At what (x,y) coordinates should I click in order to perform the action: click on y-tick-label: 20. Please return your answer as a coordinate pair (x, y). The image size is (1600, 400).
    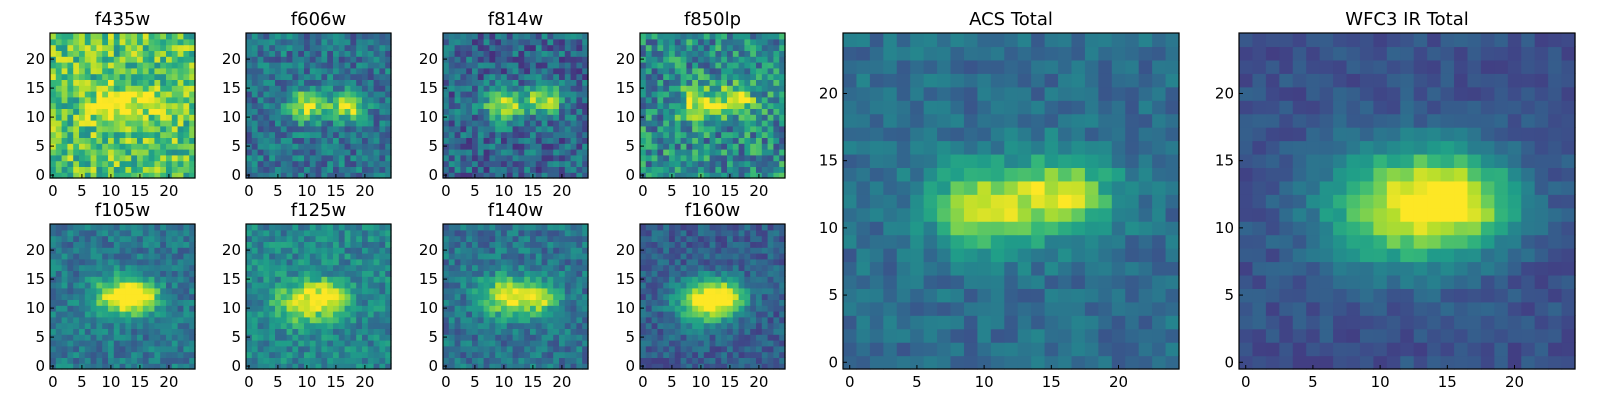
    Looking at the image, I should click on (428, 59).